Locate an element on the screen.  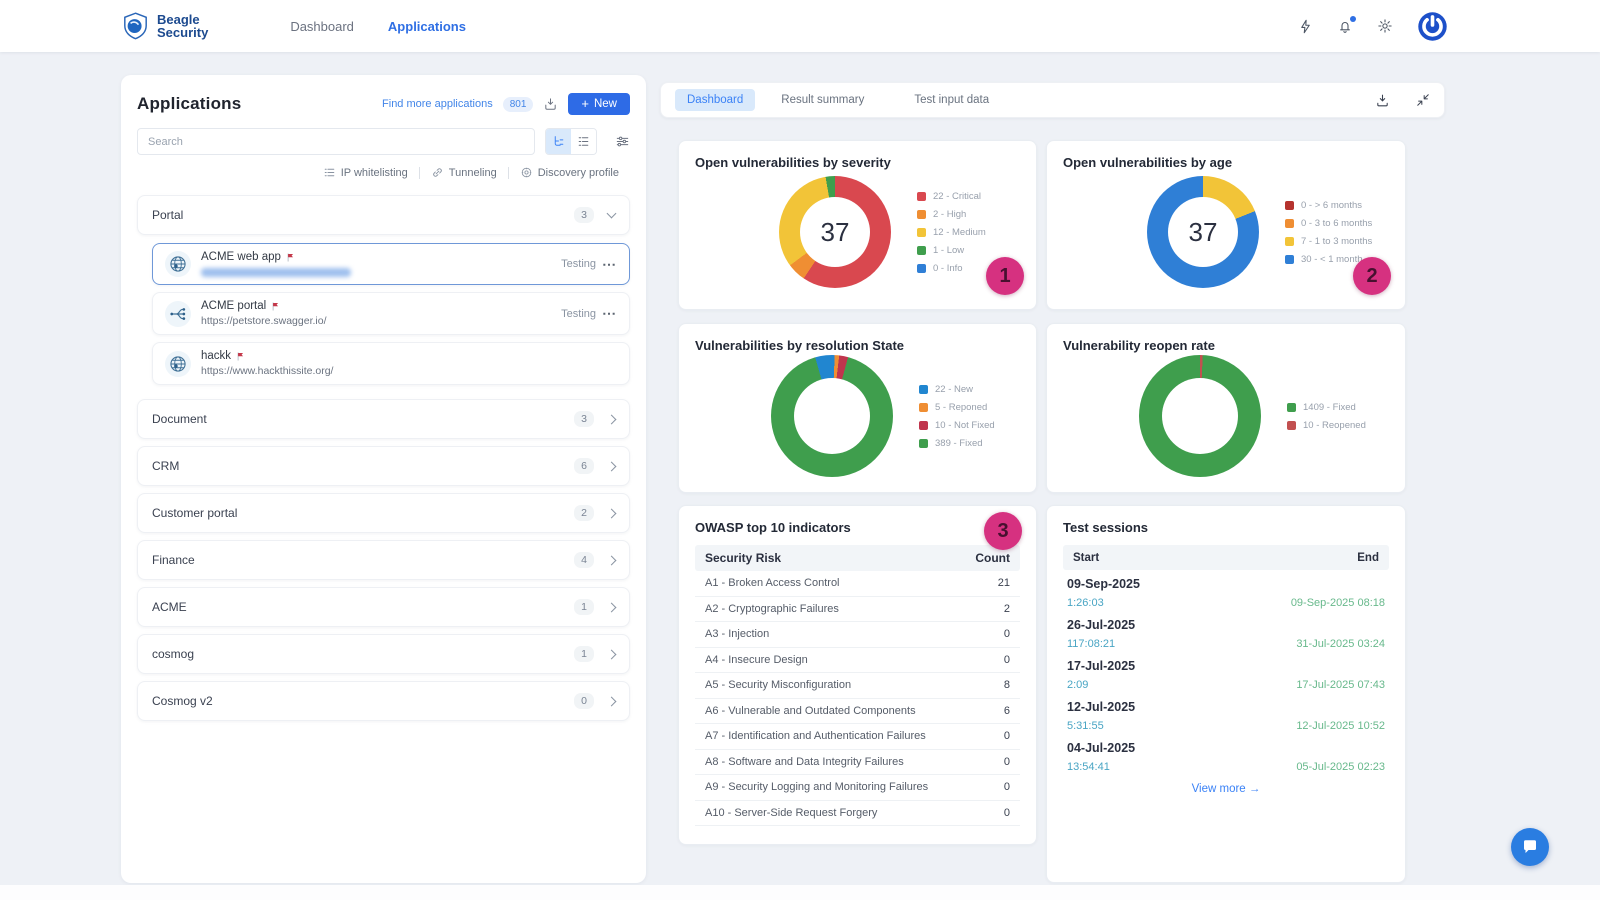
group-row-crm: CRM 6 is located at coordinates (383, 466).